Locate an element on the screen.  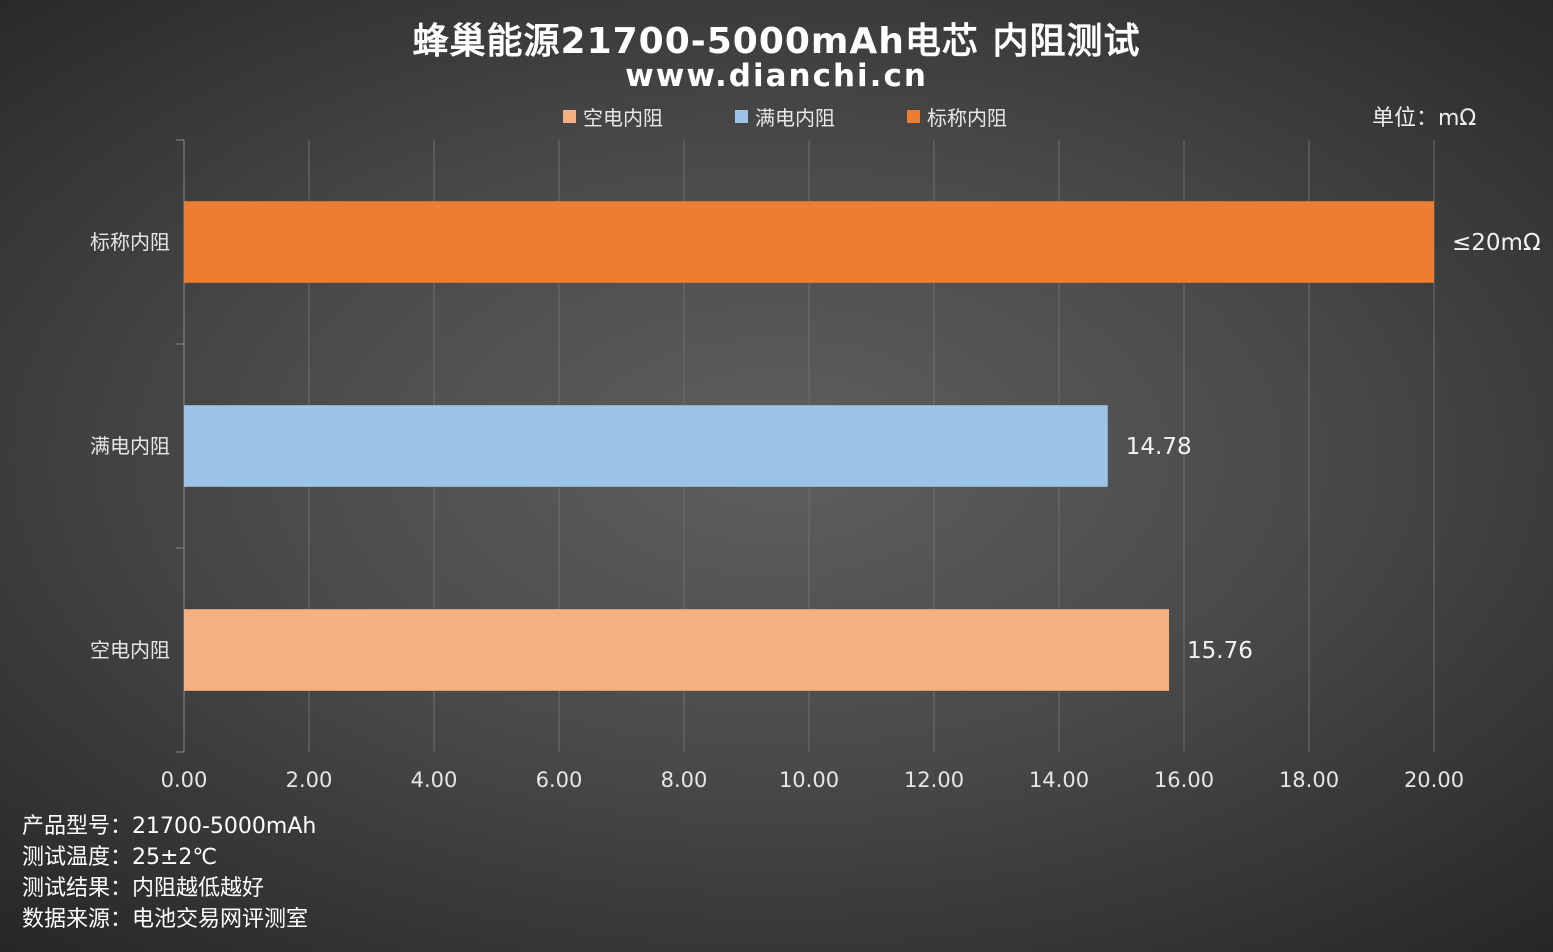
category-label-2: 空电内阻 is located at coordinates (130, 650).